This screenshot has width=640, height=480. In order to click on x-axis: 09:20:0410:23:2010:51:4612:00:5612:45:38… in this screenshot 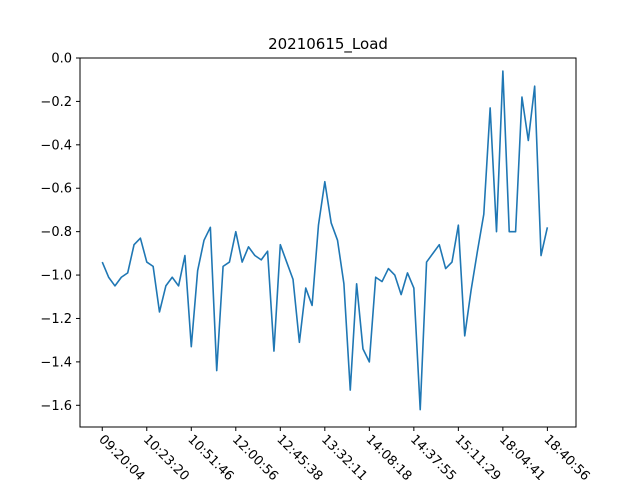, I will do `click(343, 453)`.